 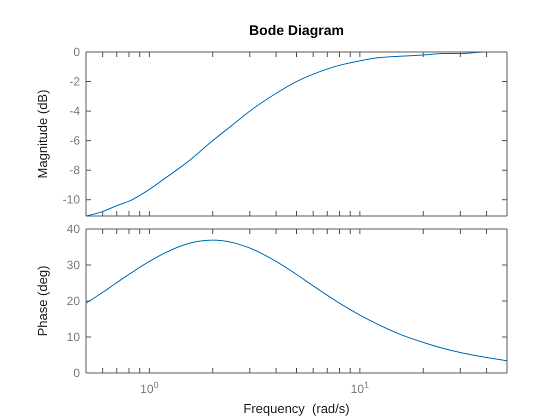 What do you see at coordinates (296, 30) in the screenshot?
I see `chart-title: Bode Diagram` at bounding box center [296, 30].